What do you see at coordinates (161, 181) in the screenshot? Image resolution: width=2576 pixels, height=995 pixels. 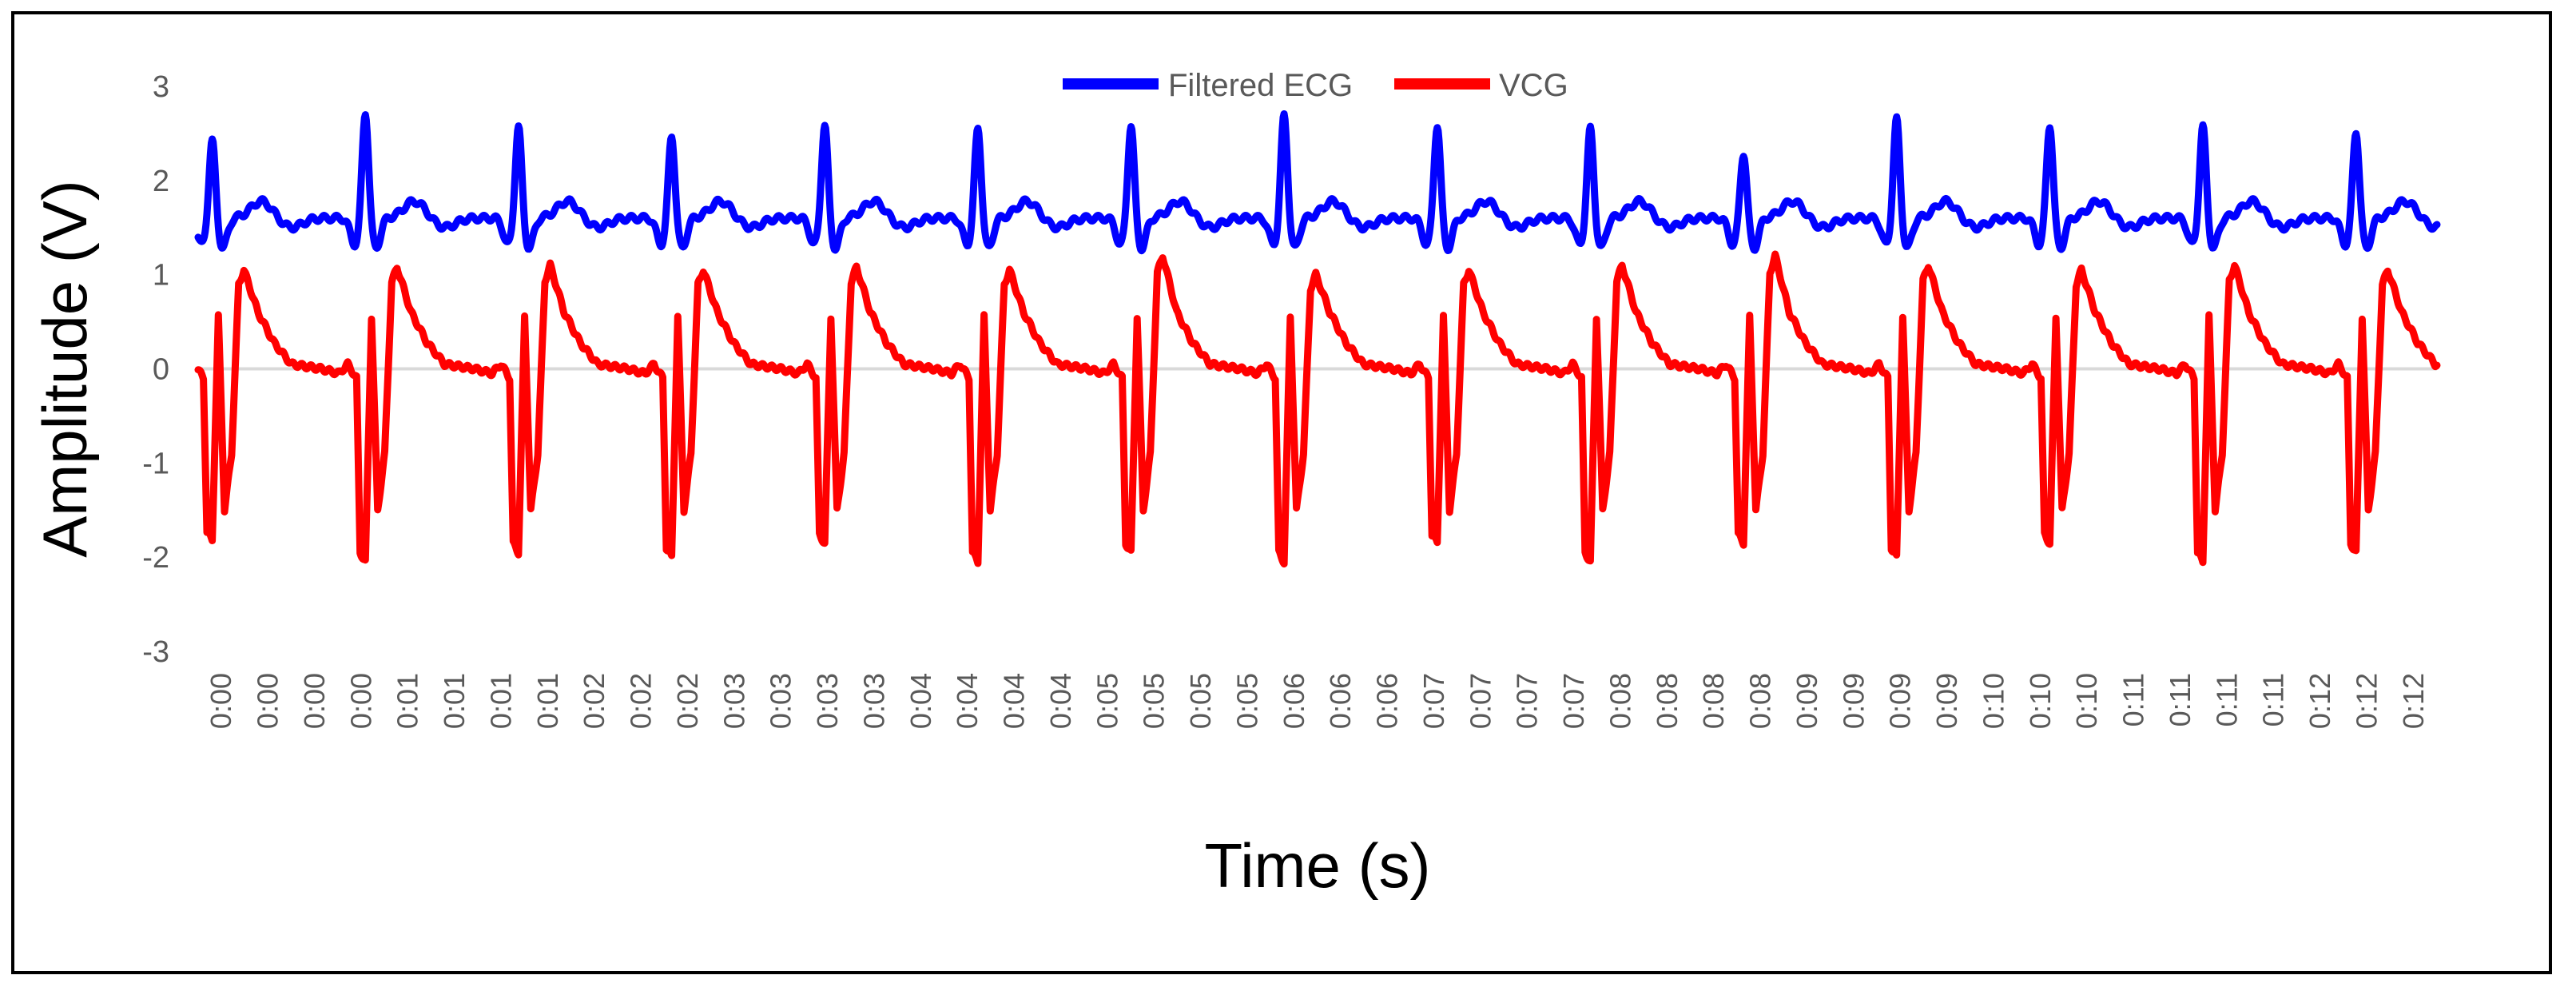 I see `y-tick-label: 2` at bounding box center [161, 181].